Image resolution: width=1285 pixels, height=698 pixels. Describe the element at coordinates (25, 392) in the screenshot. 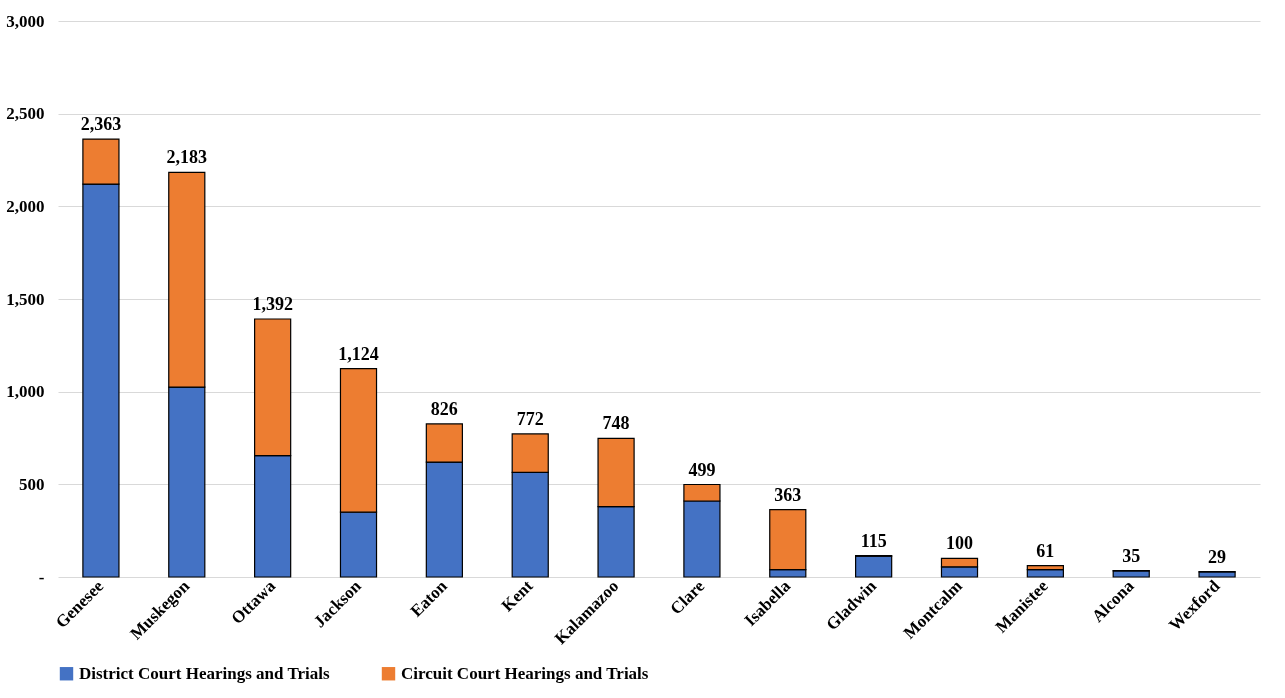

I see `y-tick-label: 1,000` at that location.